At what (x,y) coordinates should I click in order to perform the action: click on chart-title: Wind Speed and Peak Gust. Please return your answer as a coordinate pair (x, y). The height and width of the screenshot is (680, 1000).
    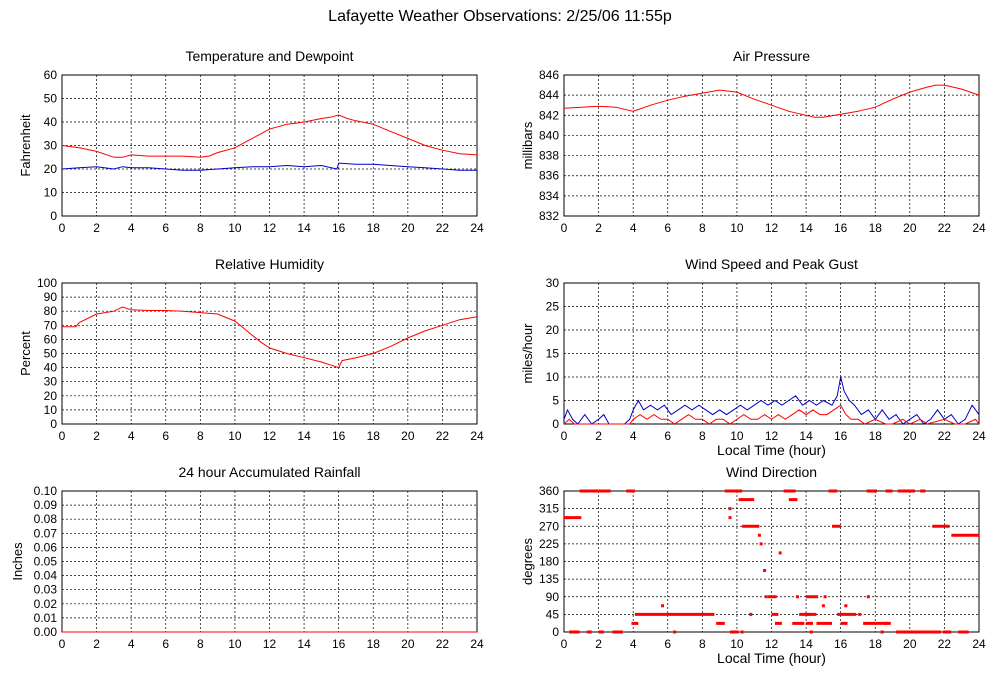
    Looking at the image, I should click on (771, 264).